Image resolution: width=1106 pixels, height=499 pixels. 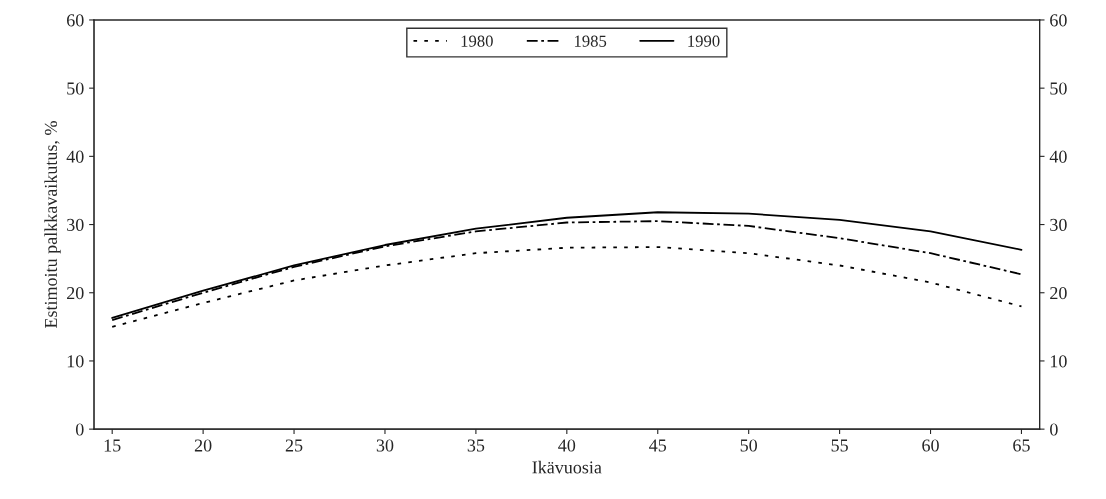 I want to click on x-tick-label: 60, so click(x=930, y=445).